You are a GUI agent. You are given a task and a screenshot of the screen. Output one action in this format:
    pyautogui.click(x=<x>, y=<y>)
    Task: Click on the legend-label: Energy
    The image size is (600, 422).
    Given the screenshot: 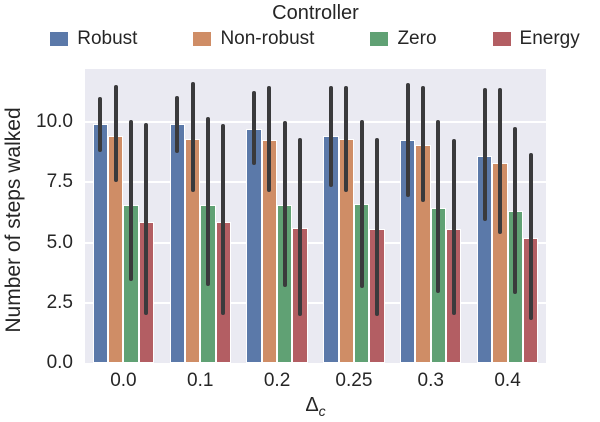 What is the action you would take?
    pyautogui.click(x=549, y=38)
    